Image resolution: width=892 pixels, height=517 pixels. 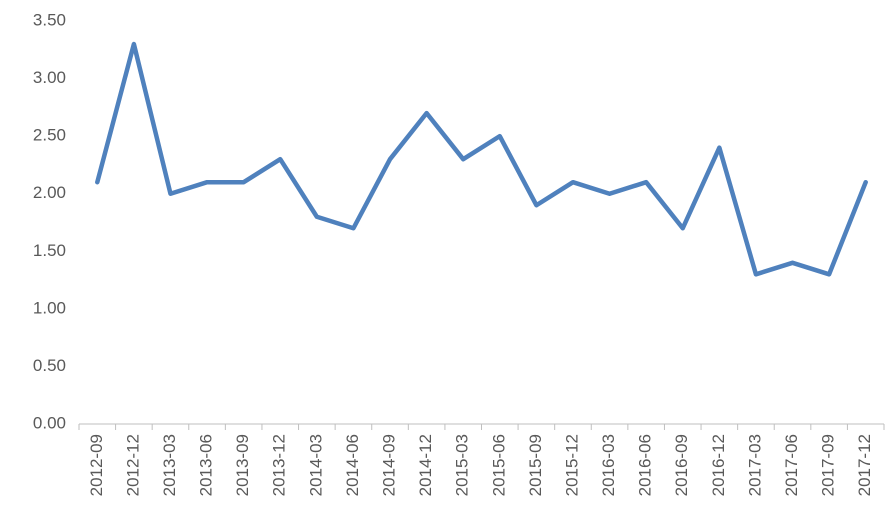 What do you see at coordinates (828, 465) in the screenshot?
I see `x-tick-label: 2017-09` at bounding box center [828, 465].